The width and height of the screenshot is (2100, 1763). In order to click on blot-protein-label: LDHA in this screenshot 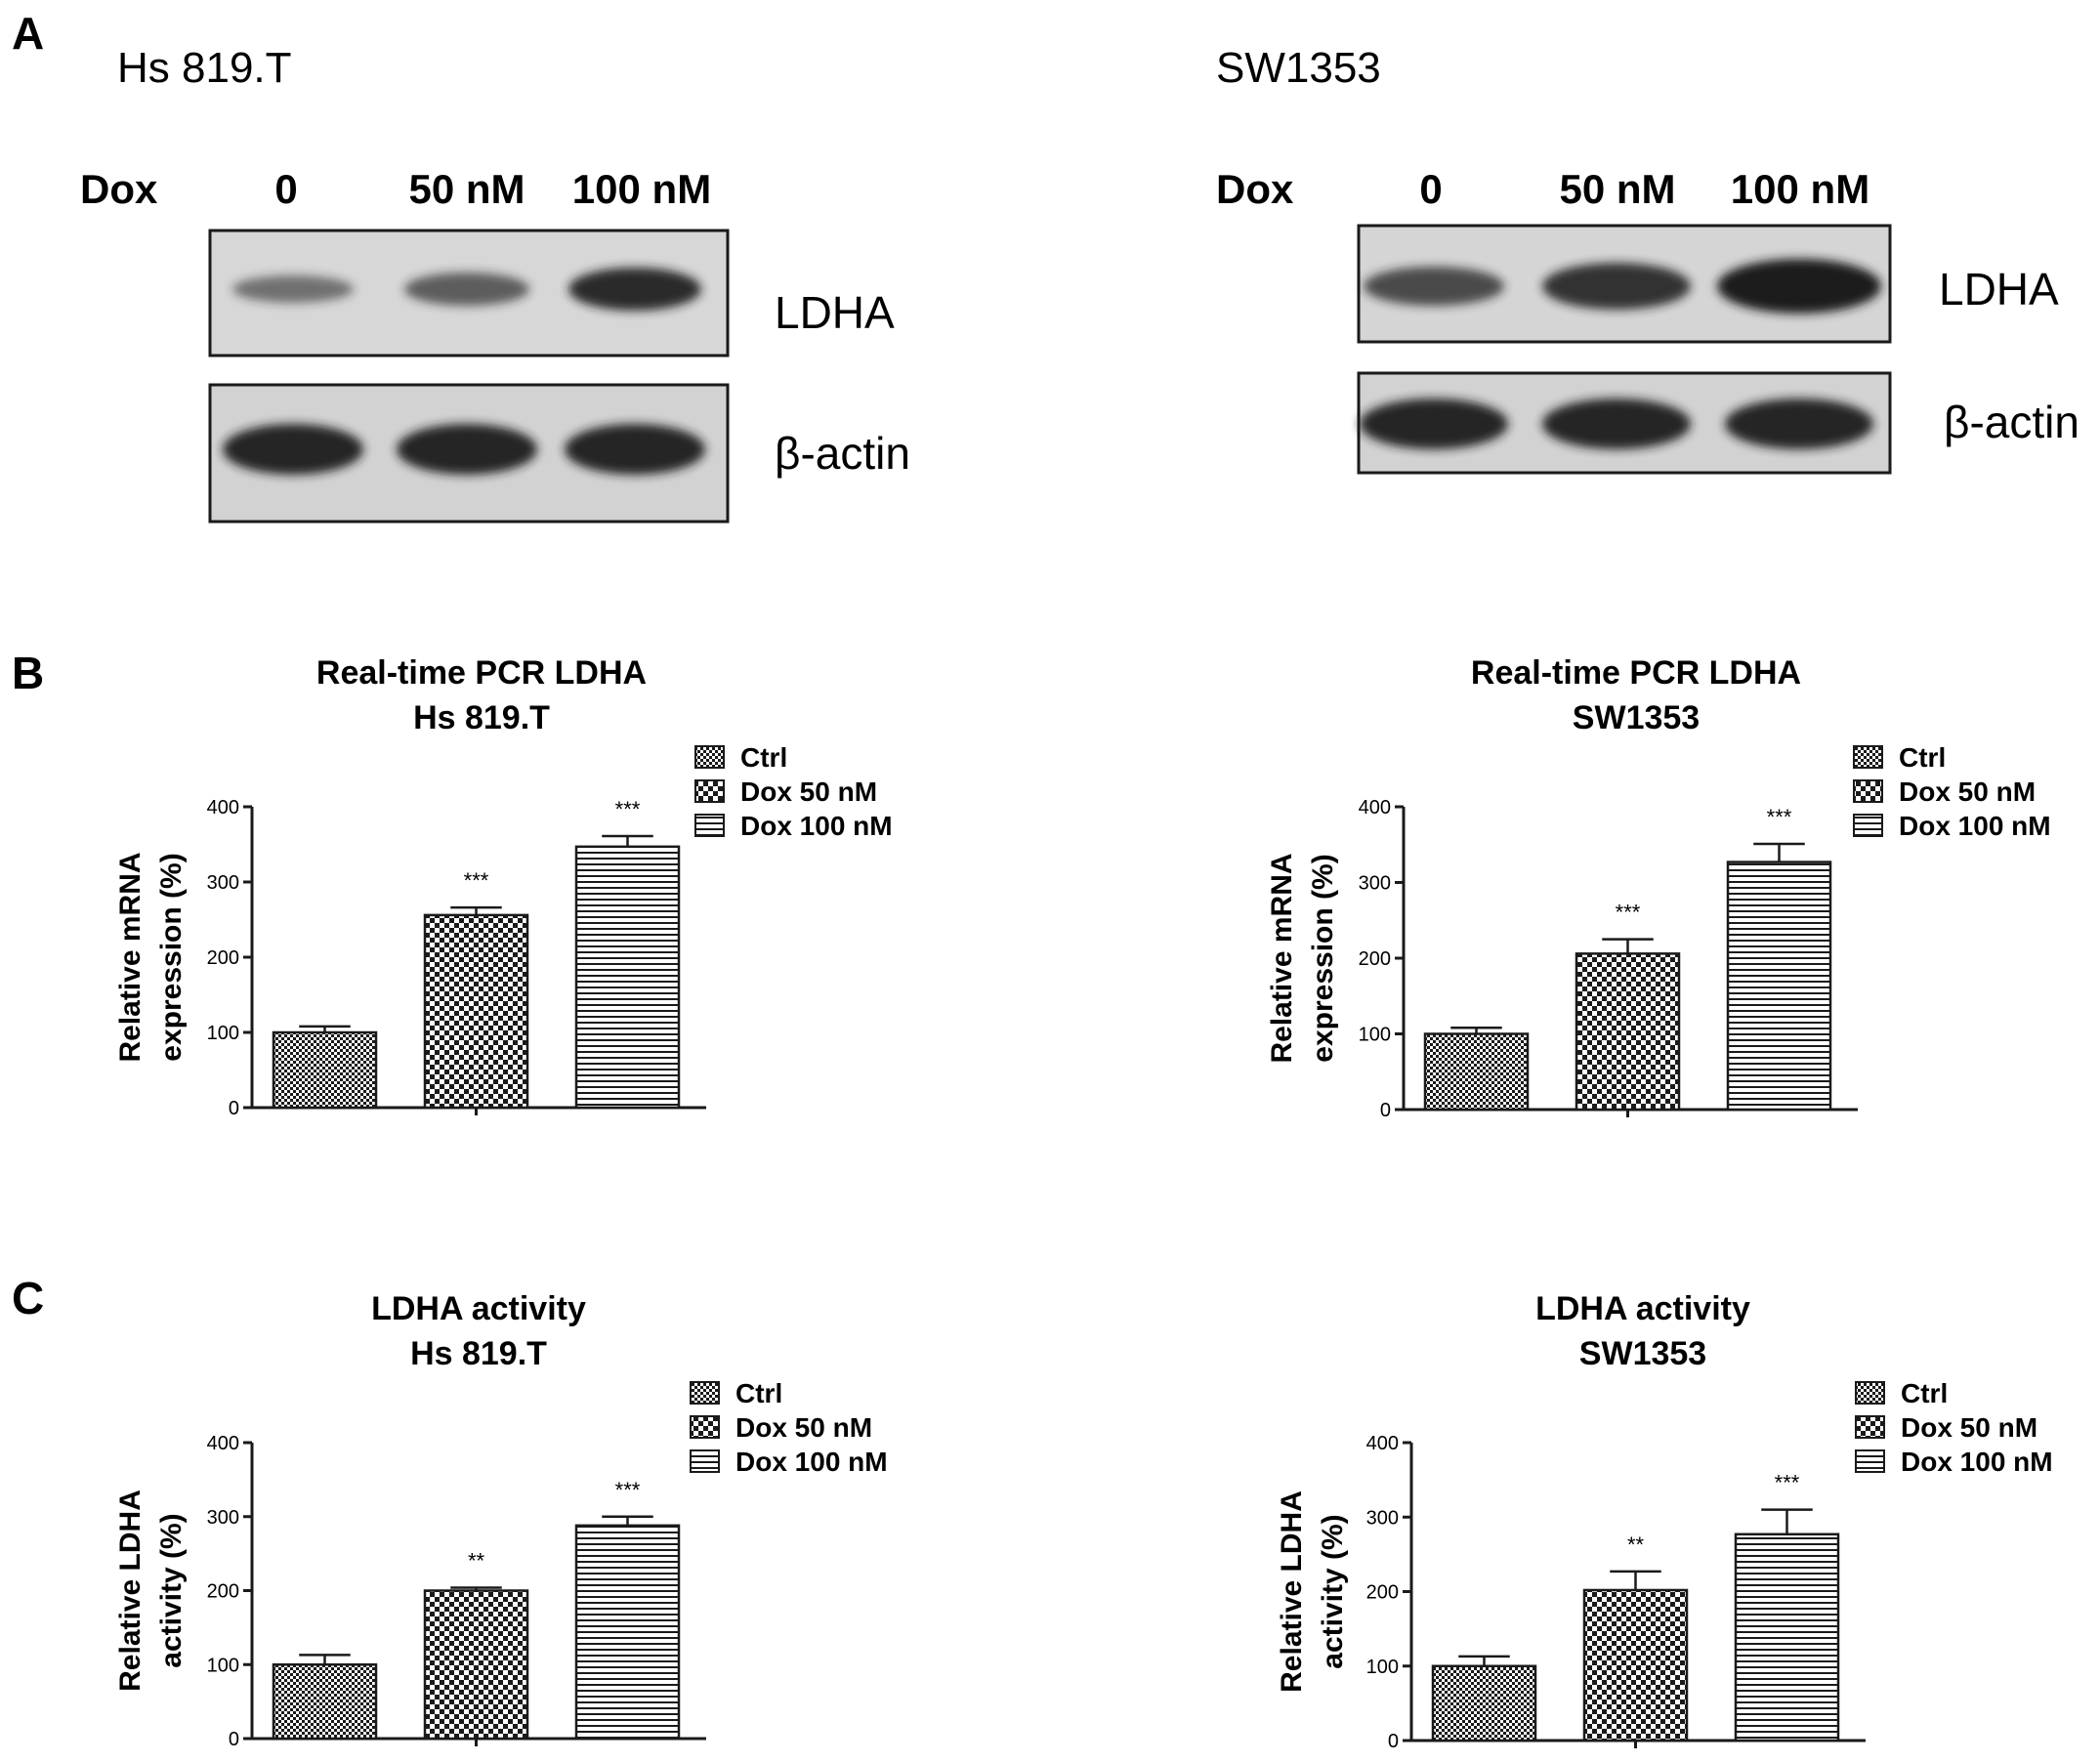, I will do `click(1999, 289)`.